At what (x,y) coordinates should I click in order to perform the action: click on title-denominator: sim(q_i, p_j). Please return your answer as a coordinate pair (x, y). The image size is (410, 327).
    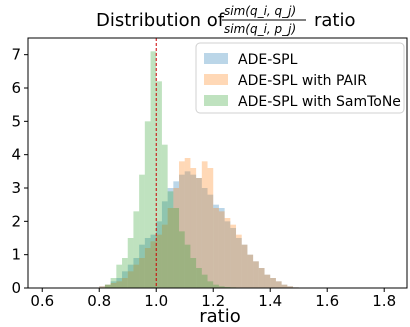
    Looking at the image, I should click on (260, 29).